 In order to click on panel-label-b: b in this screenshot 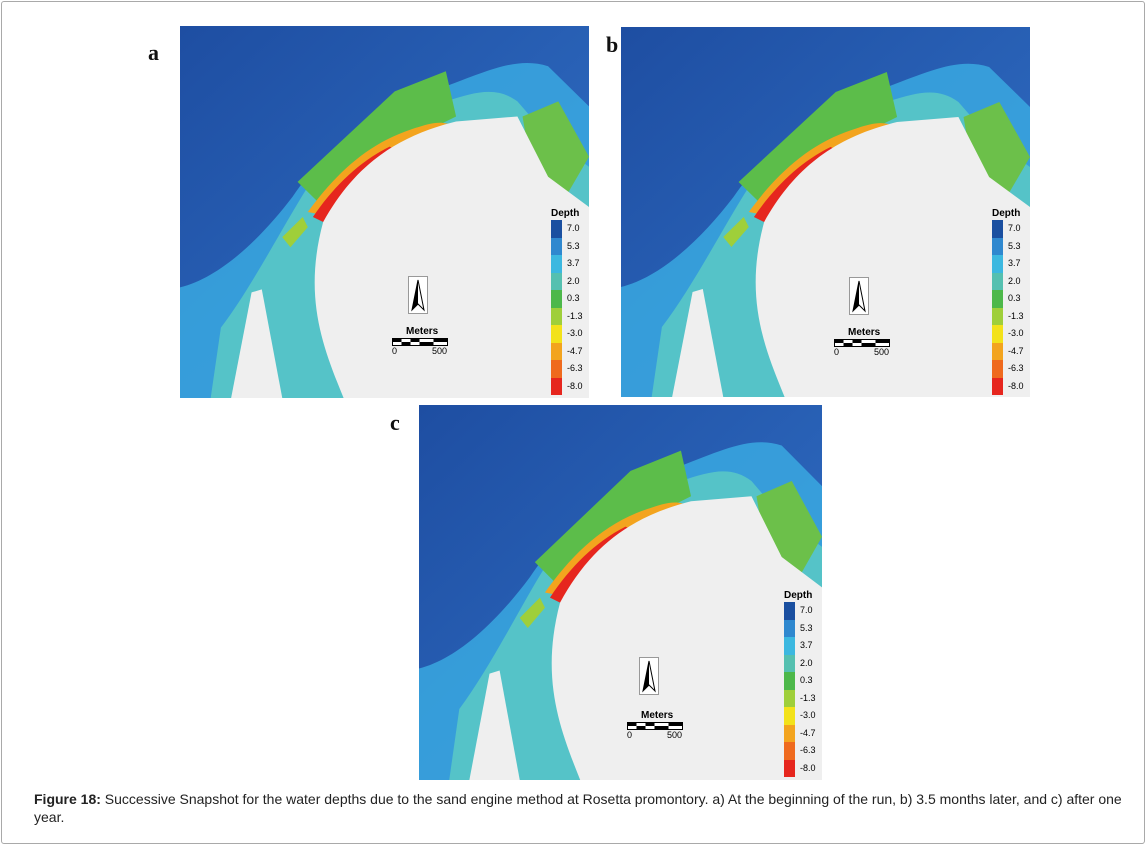, I will do `click(612, 44)`.